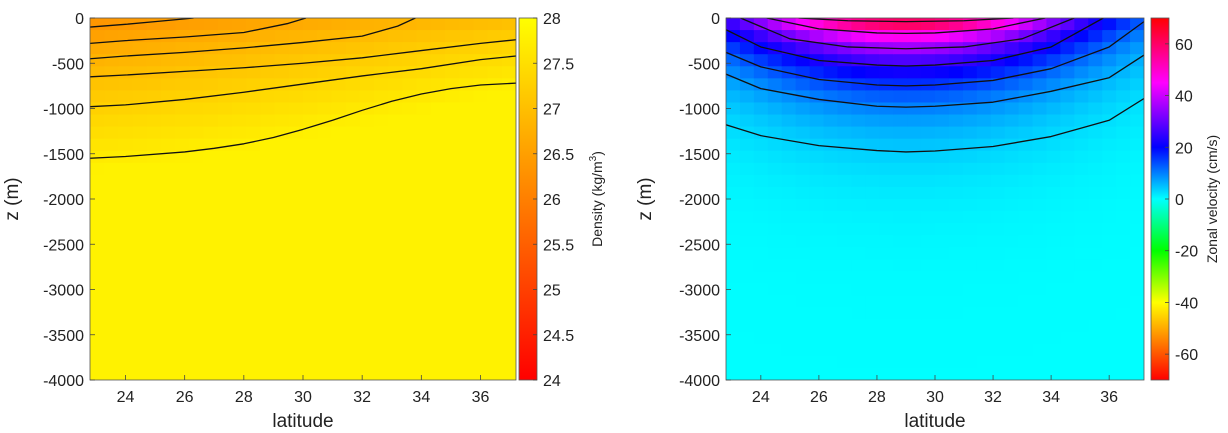 This screenshot has height=433, width=1228. I want to click on y-tick-label: -3500, so click(699, 336).